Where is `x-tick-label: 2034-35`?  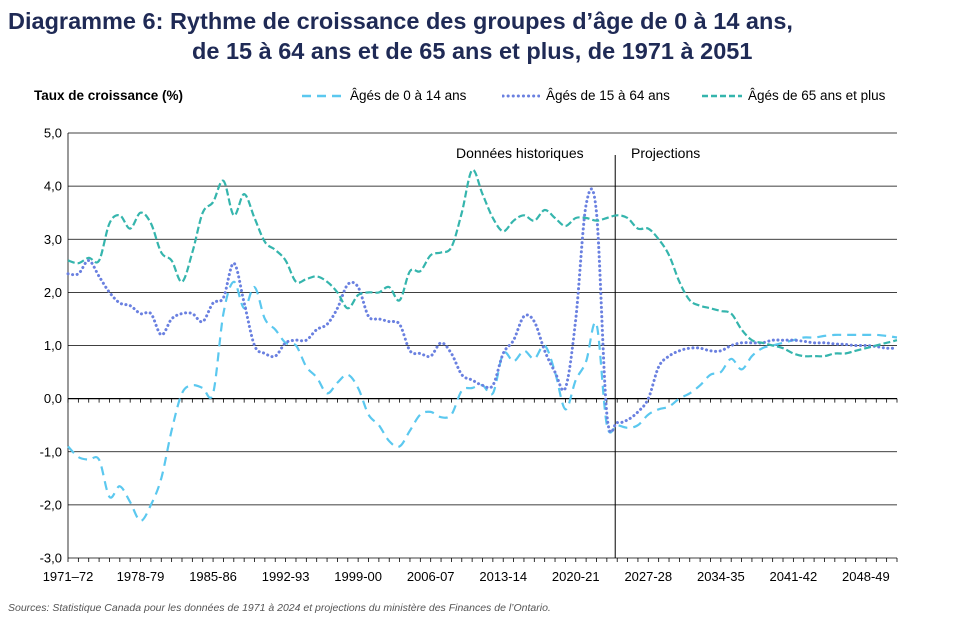
x-tick-label: 2034-35 is located at coordinates (721, 576).